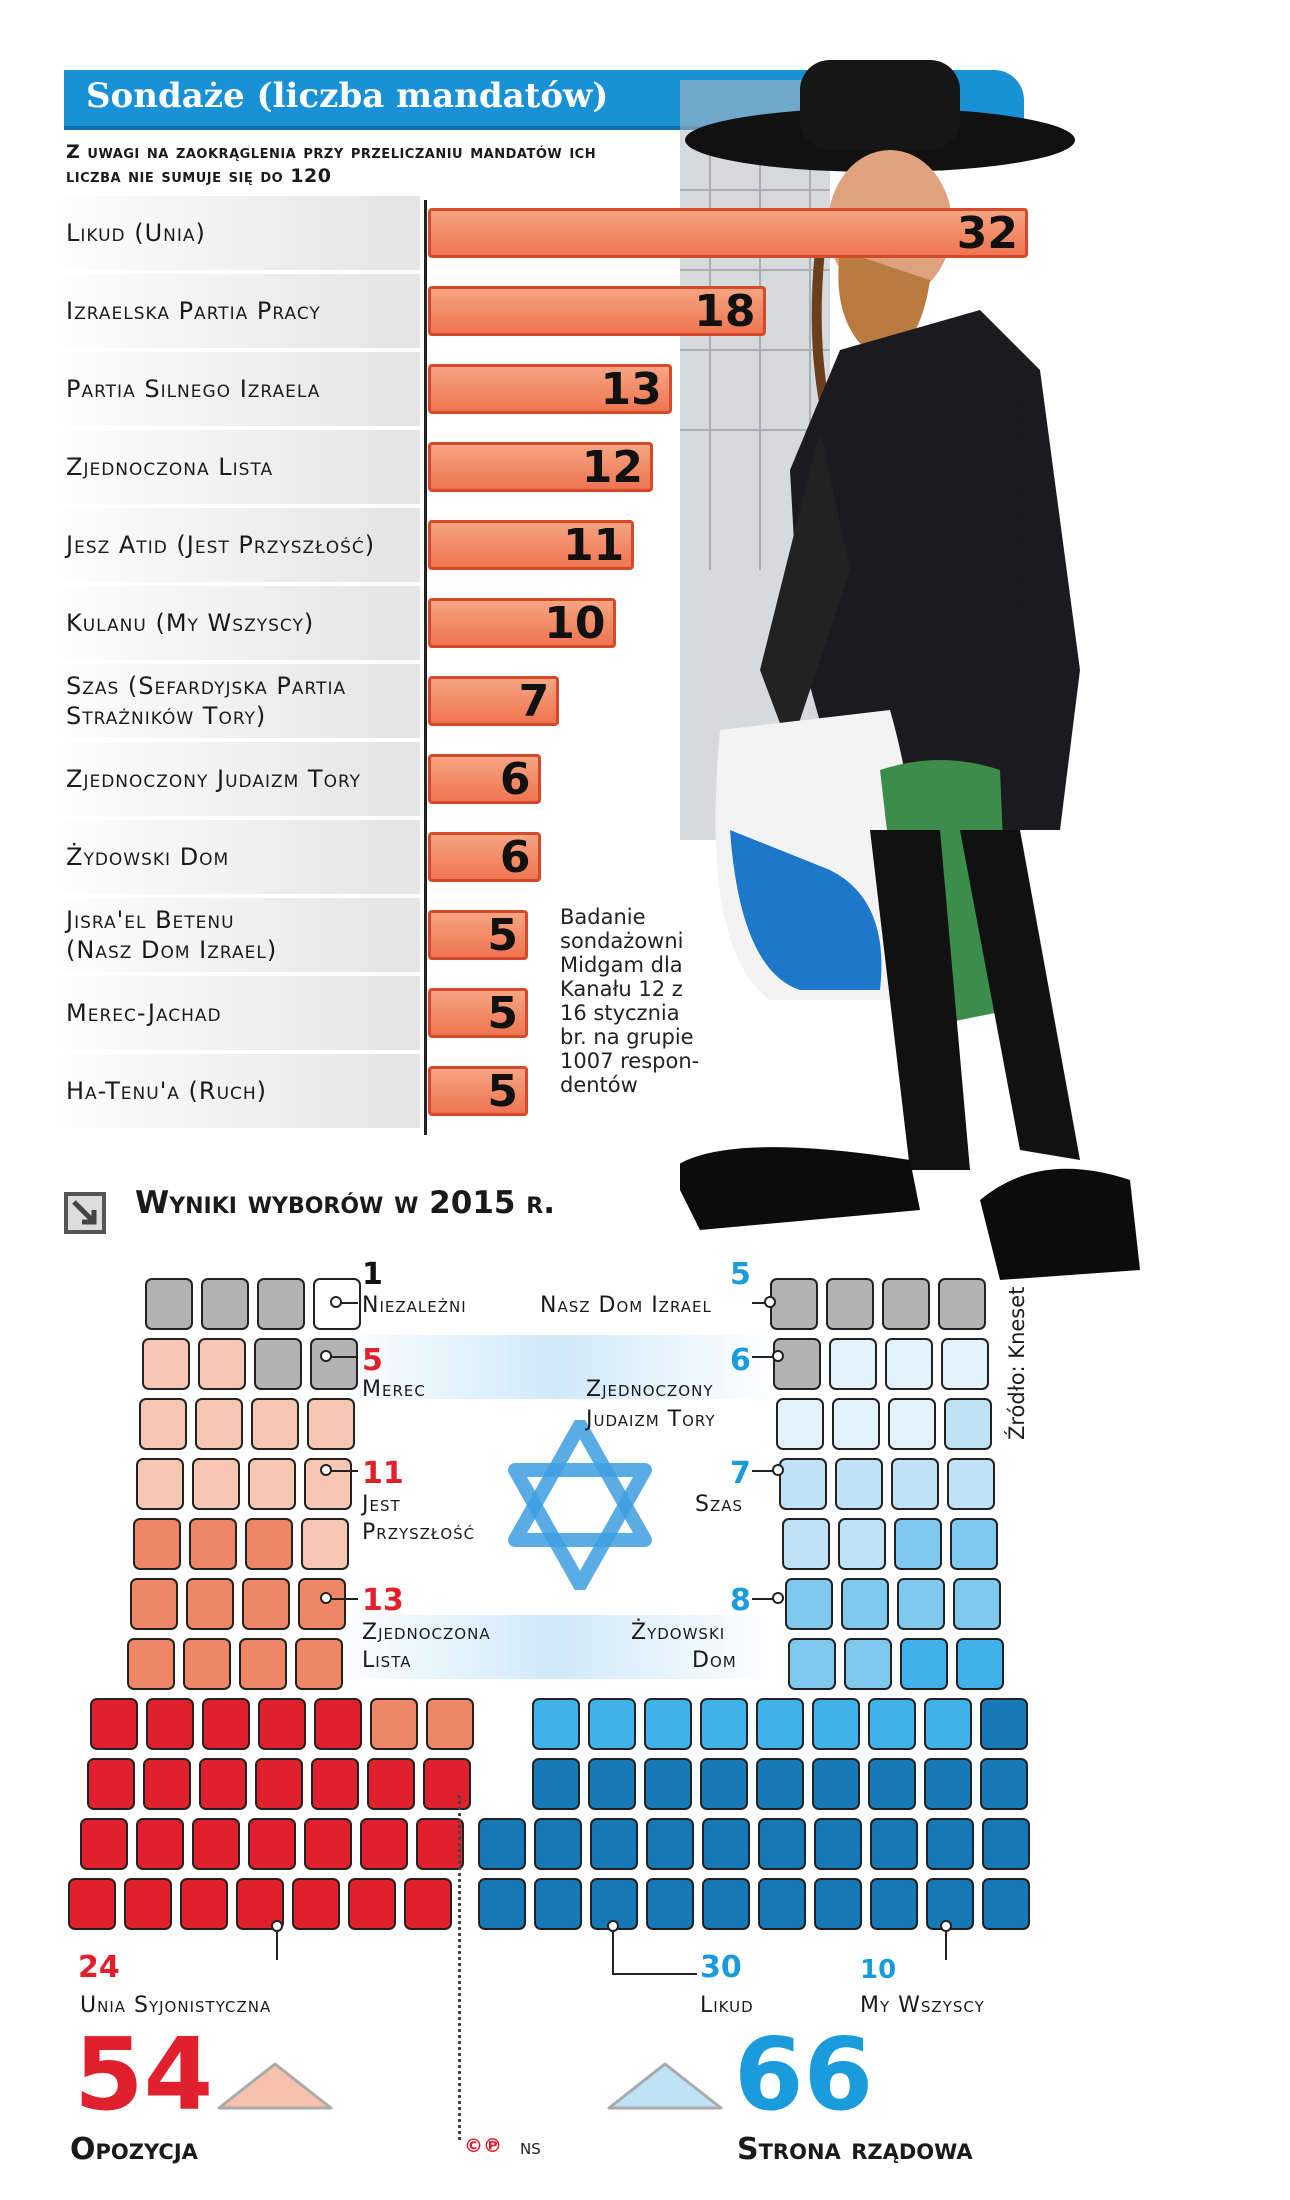 This screenshot has height=2200, width=1290. I want to click on poll-bar-value: 6, so click(515, 857).